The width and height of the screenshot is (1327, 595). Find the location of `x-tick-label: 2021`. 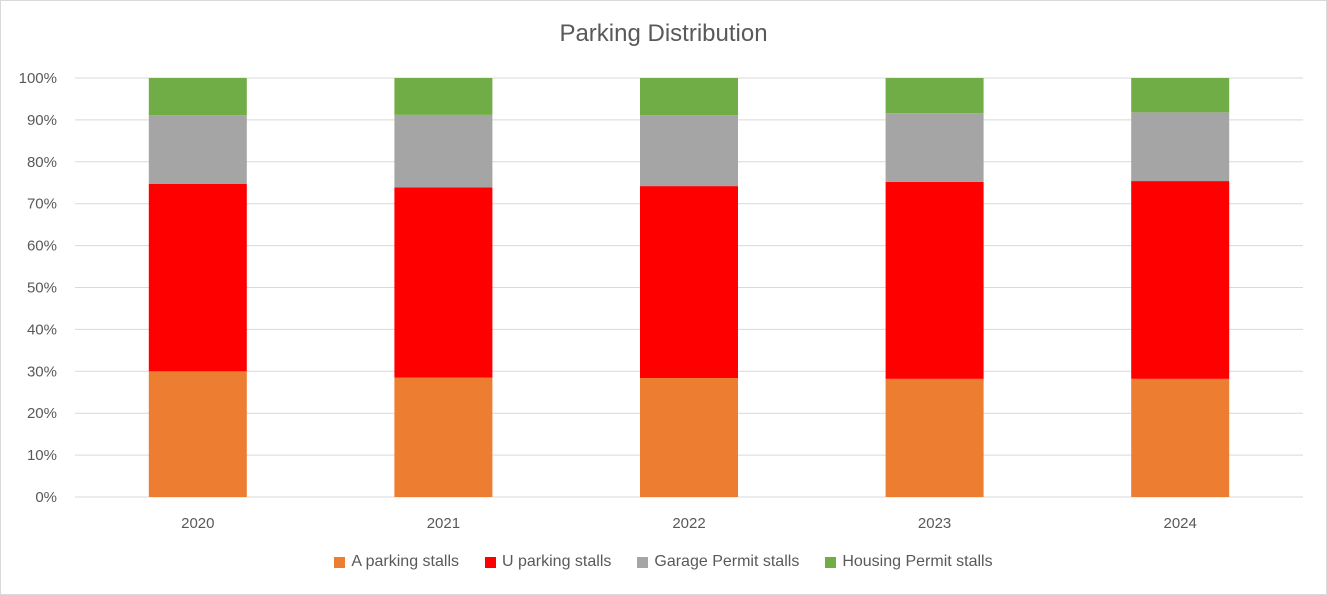

x-tick-label: 2021 is located at coordinates (443, 523).